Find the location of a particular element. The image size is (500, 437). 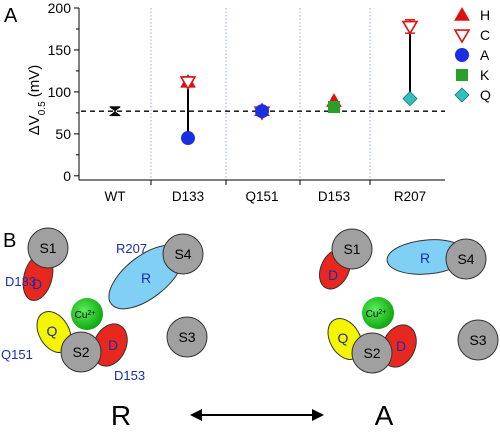

s4-subunit-right is located at coordinates (466, 259).